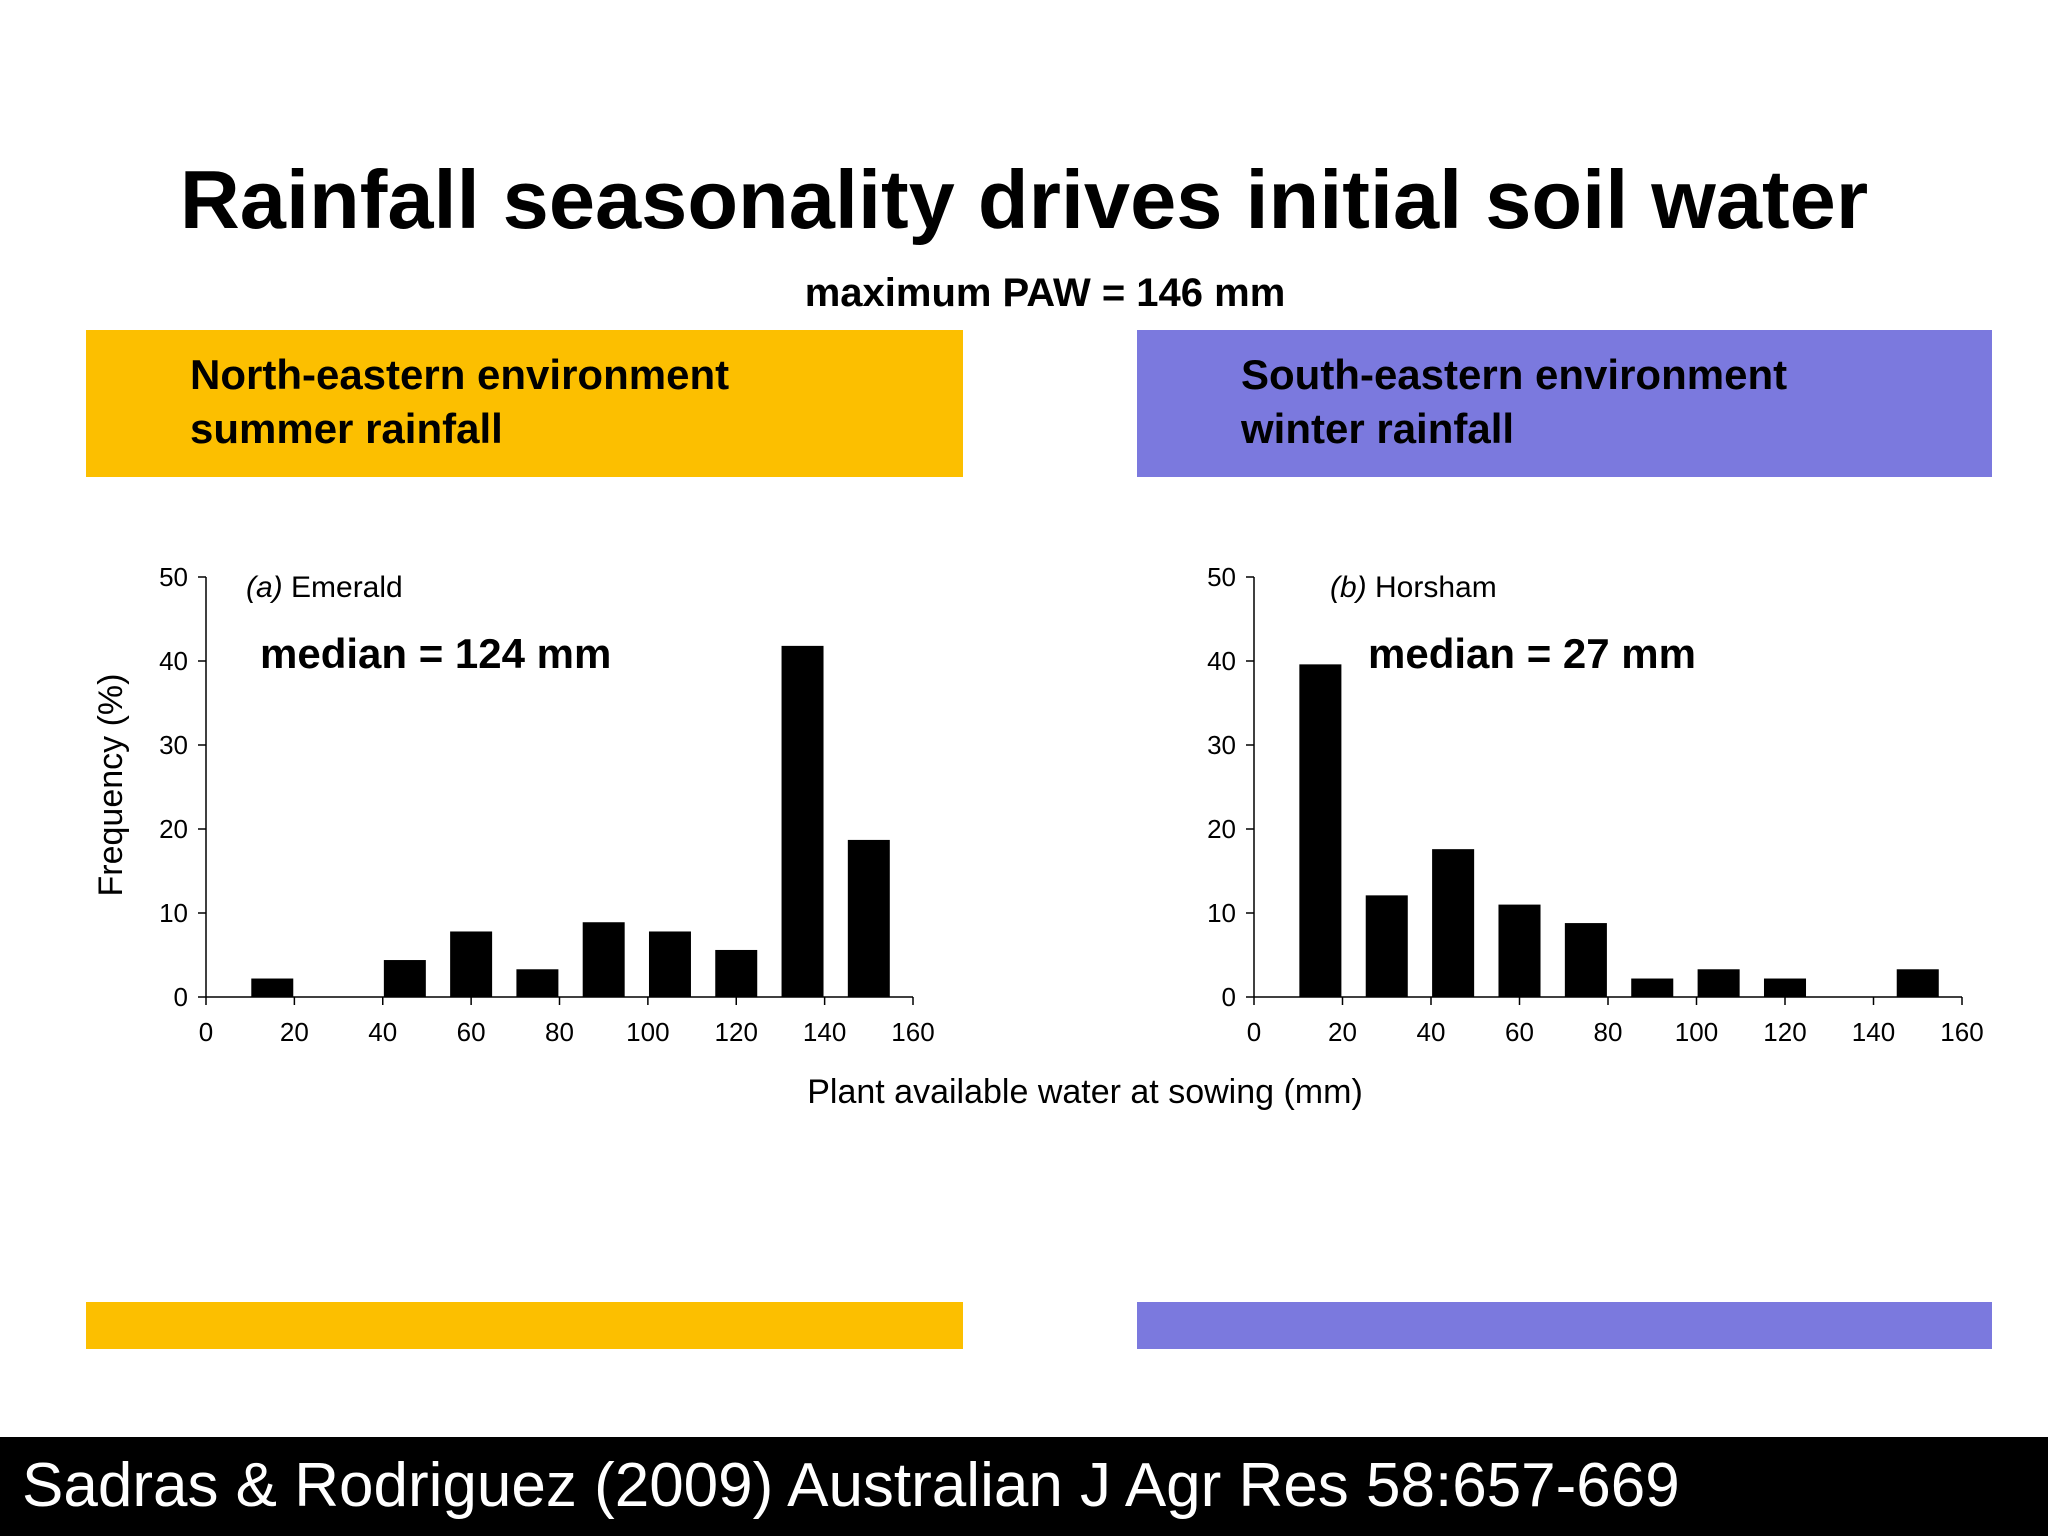 The height and width of the screenshot is (1536, 2048). What do you see at coordinates (1085, 1092) in the screenshot?
I see `x-axis-label: Plant available water at sowing (mm)` at bounding box center [1085, 1092].